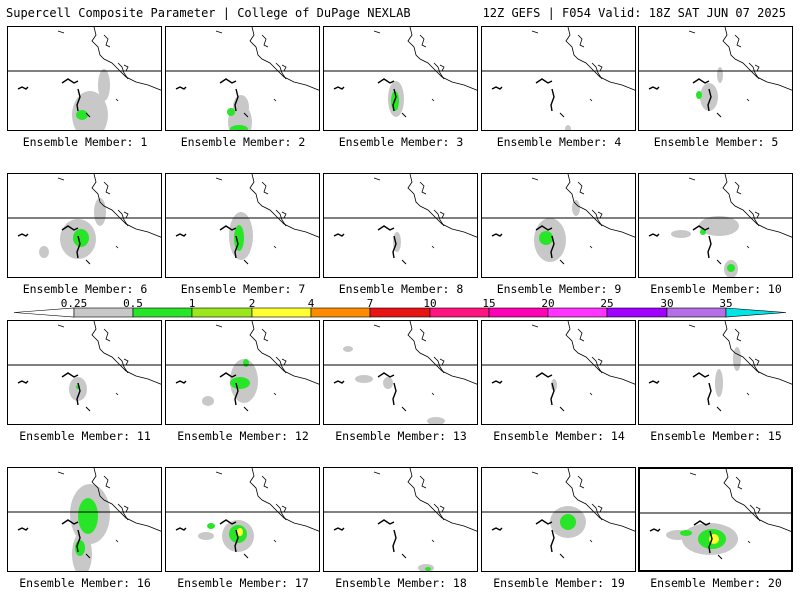 Image resolution: width=800 pixels, height=600 pixels. What do you see at coordinates (74, 303) in the screenshot?
I see `colorbar-tick-label: 0.25` at bounding box center [74, 303].